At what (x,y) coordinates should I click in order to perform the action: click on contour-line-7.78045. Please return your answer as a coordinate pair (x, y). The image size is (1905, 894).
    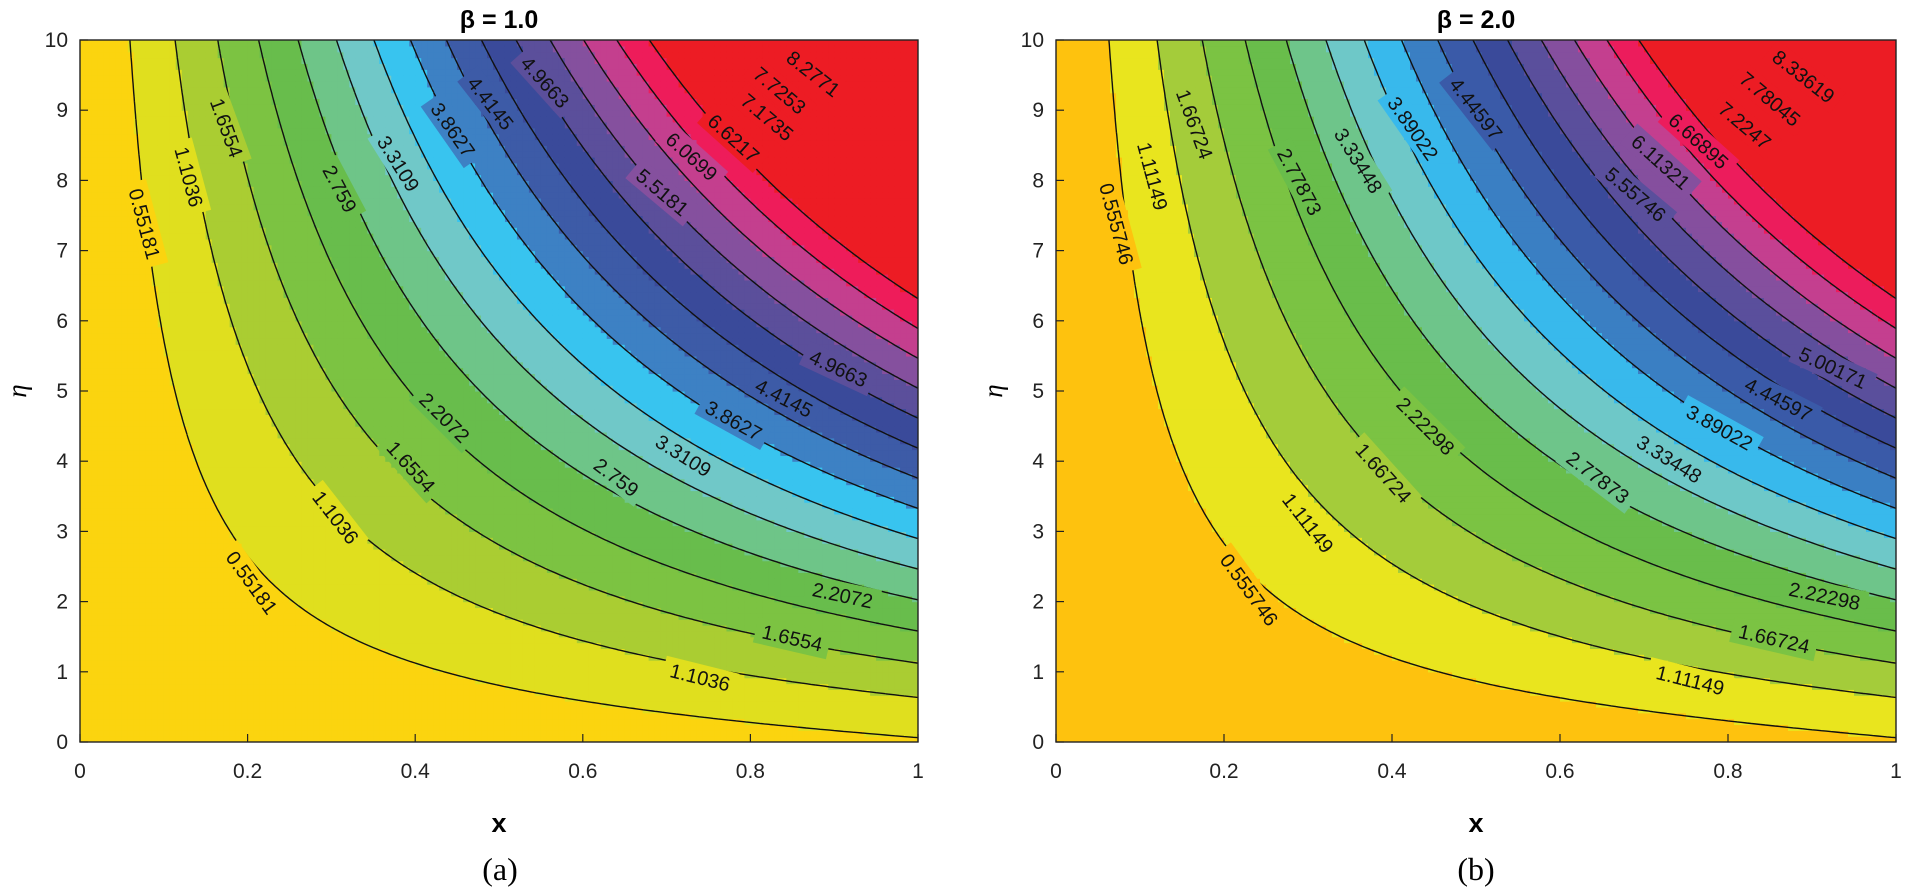
    Looking at the image, I should click on (1751, 185).